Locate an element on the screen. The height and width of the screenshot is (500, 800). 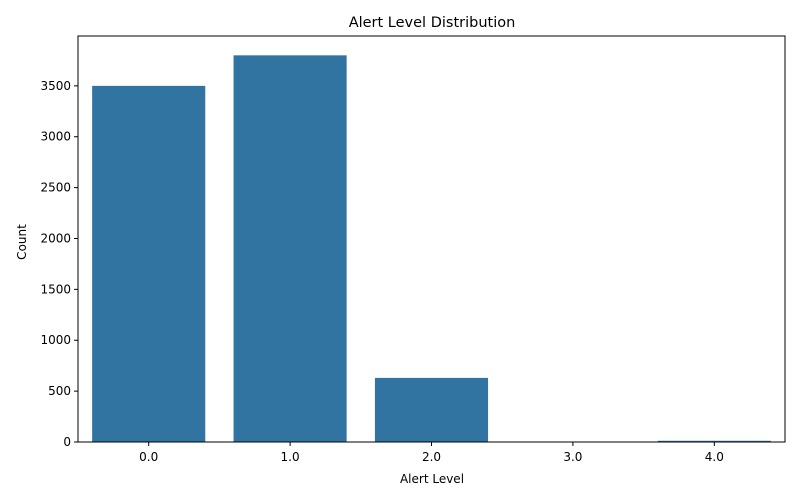
x-axis-label: Alert Level is located at coordinates (432, 479).